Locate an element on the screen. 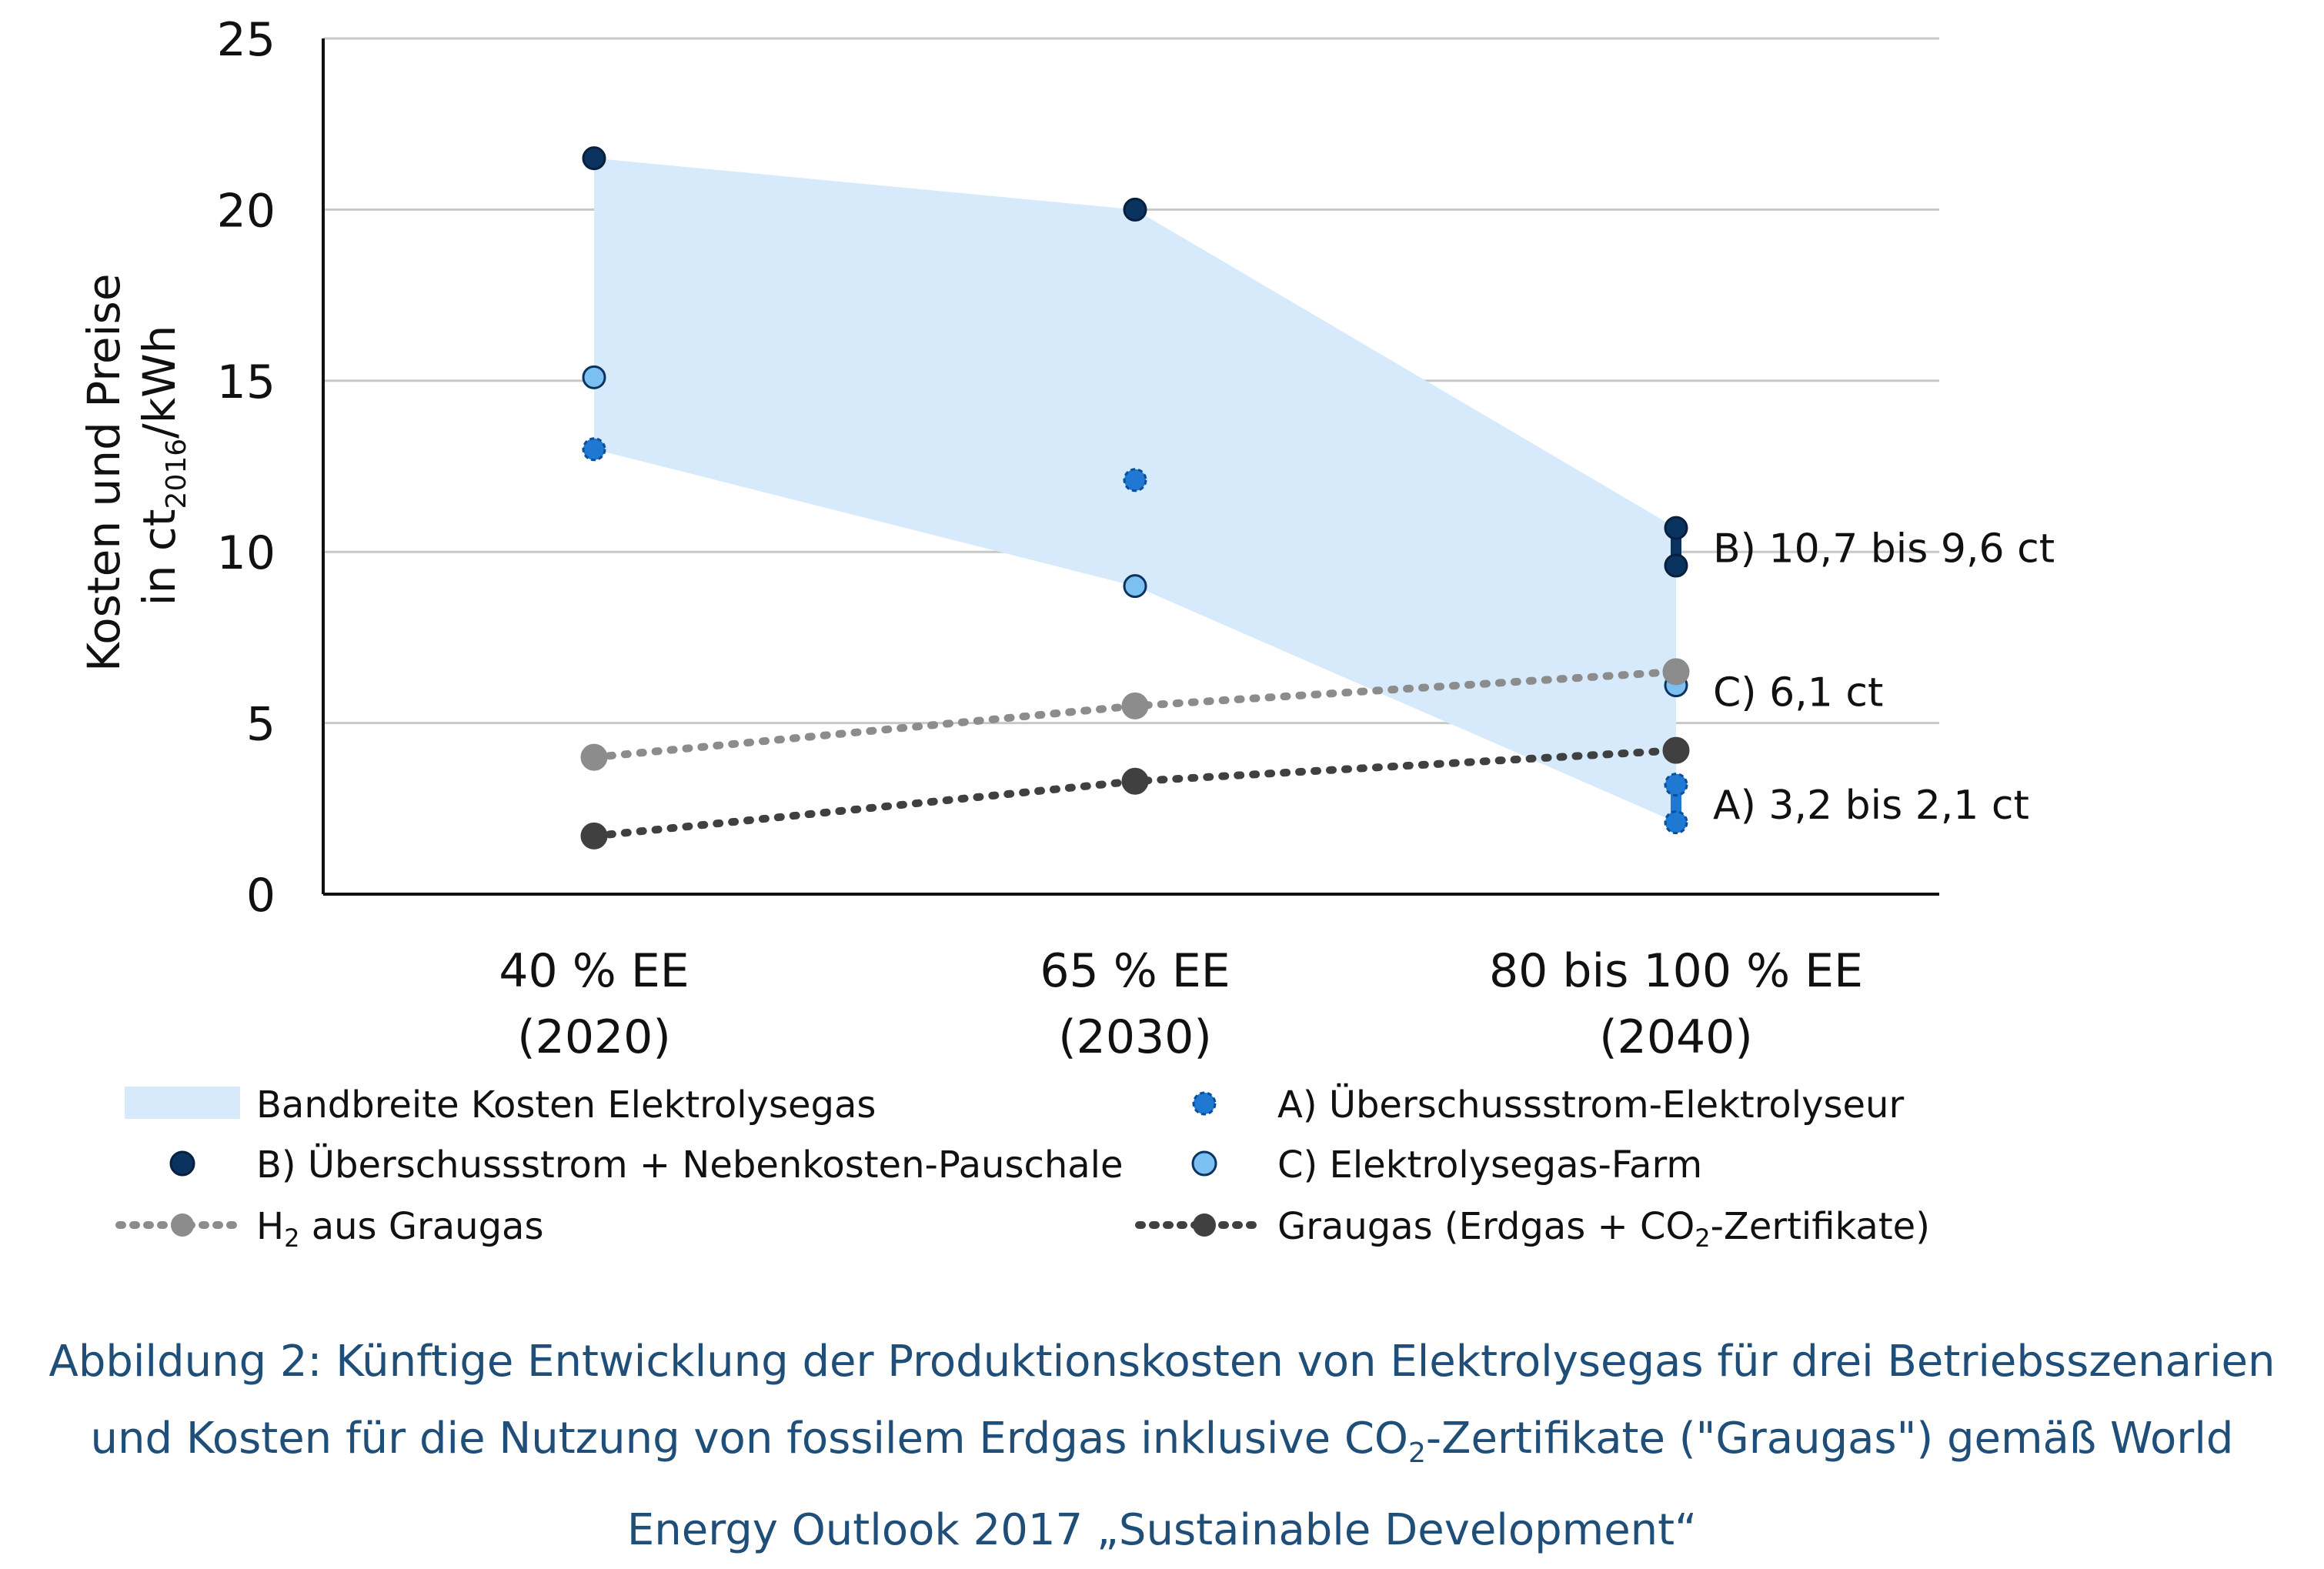 This screenshot has width=2324, height=1569. y-axis-label-sub: 2016 is located at coordinates (176, 474).